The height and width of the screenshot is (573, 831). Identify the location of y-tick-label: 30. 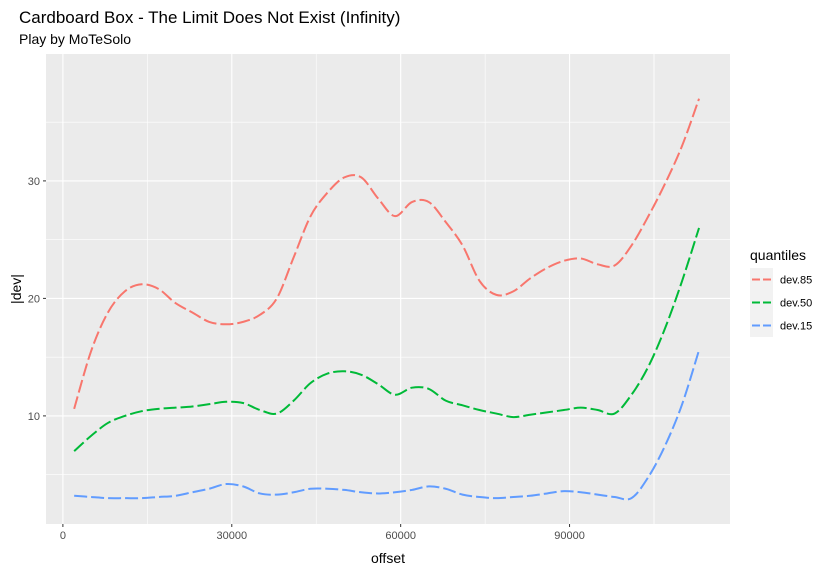
(34, 182).